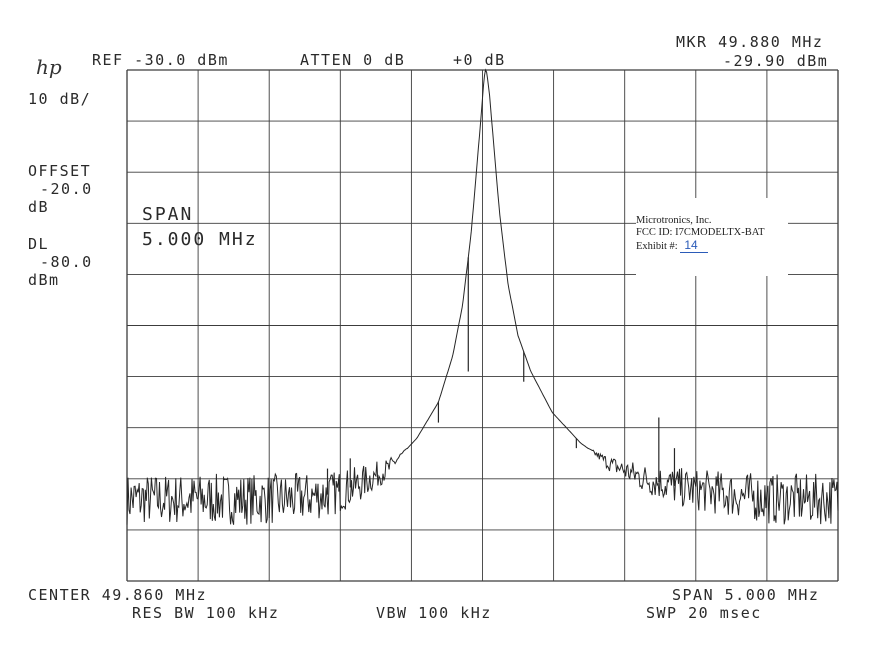 The width and height of the screenshot is (870, 650). I want to click on display-line-value: -80.0, so click(66, 262).